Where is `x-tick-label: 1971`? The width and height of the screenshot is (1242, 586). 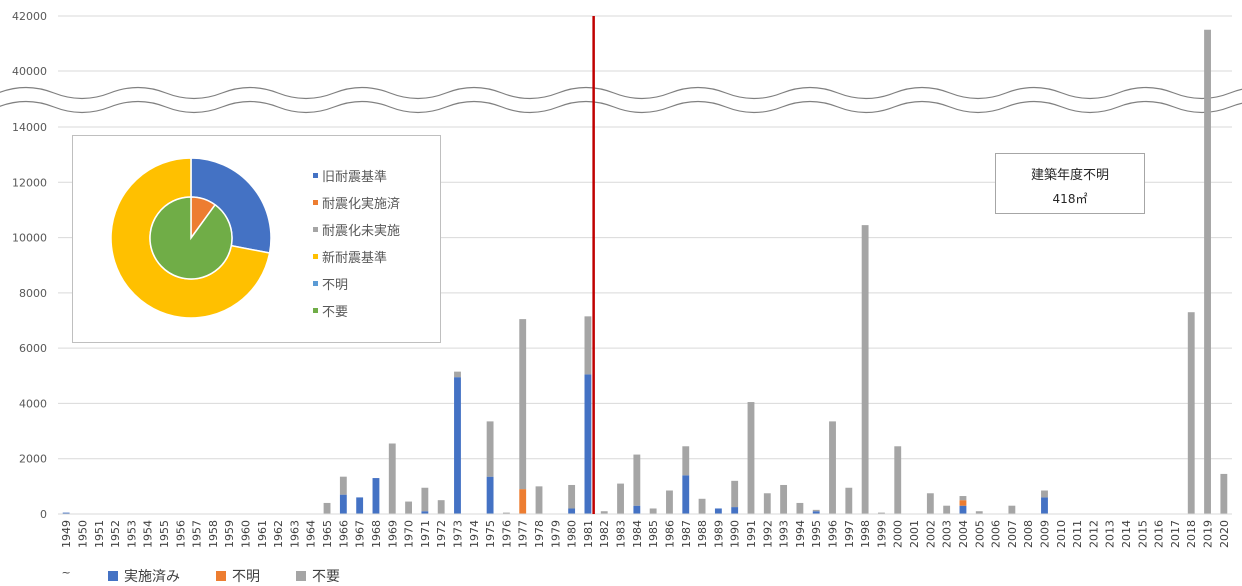 x-tick-label: 1971 is located at coordinates (425, 534).